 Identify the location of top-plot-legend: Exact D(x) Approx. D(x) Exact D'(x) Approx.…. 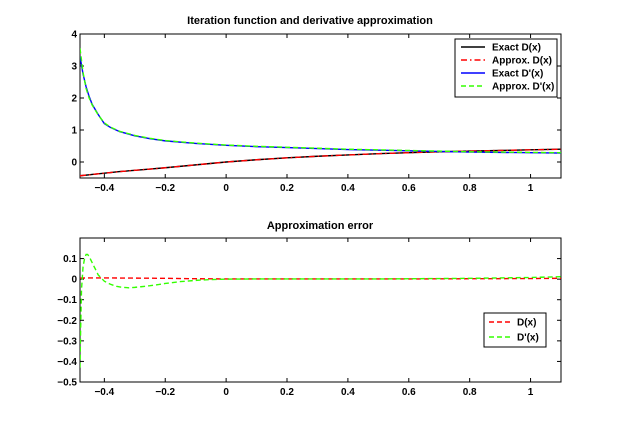
(506, 68).